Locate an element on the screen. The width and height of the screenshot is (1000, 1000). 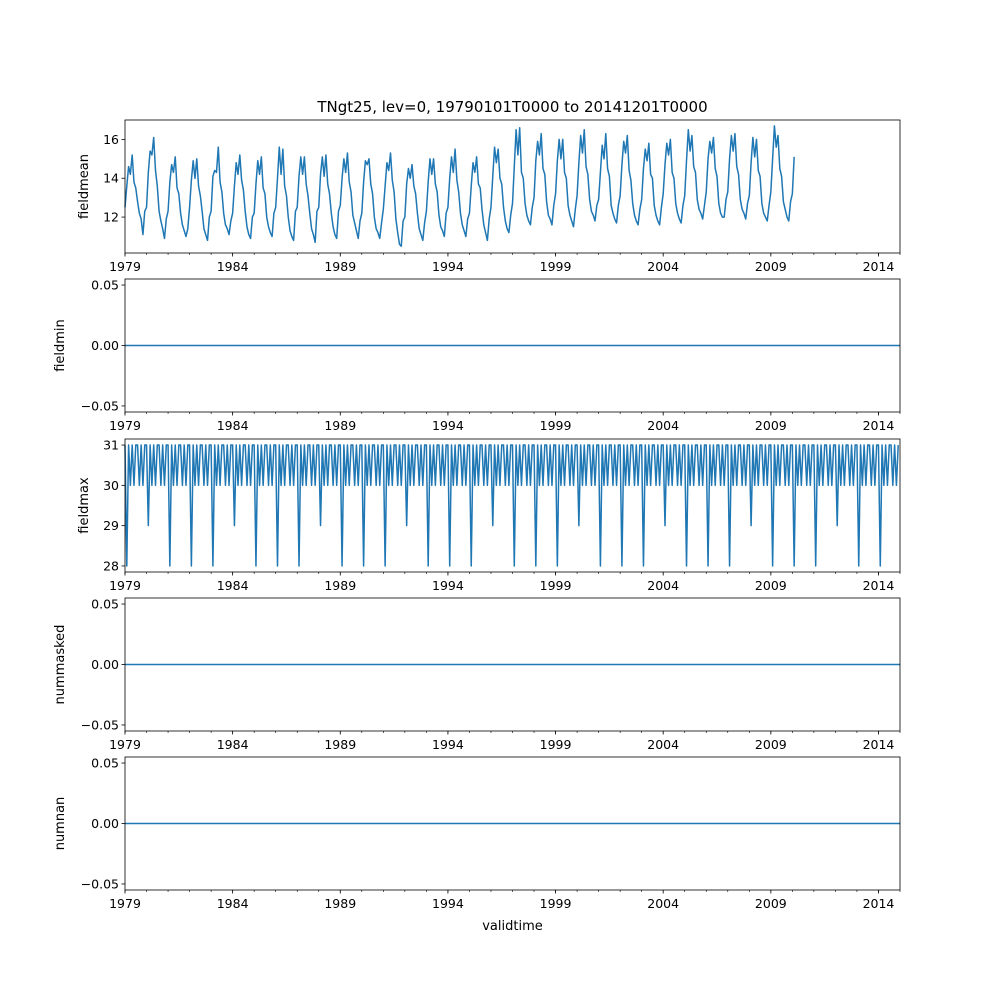
y-tick-label: 16 is located at coordinates (111, 139).